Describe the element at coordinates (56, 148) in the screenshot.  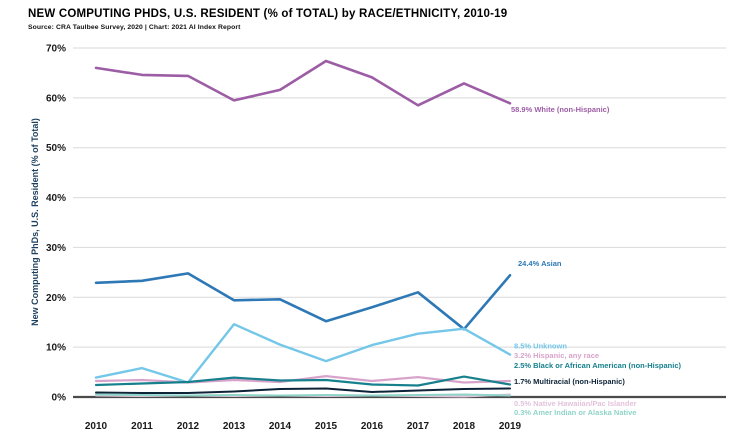
I see `y-tick-label: 50%` at that location.